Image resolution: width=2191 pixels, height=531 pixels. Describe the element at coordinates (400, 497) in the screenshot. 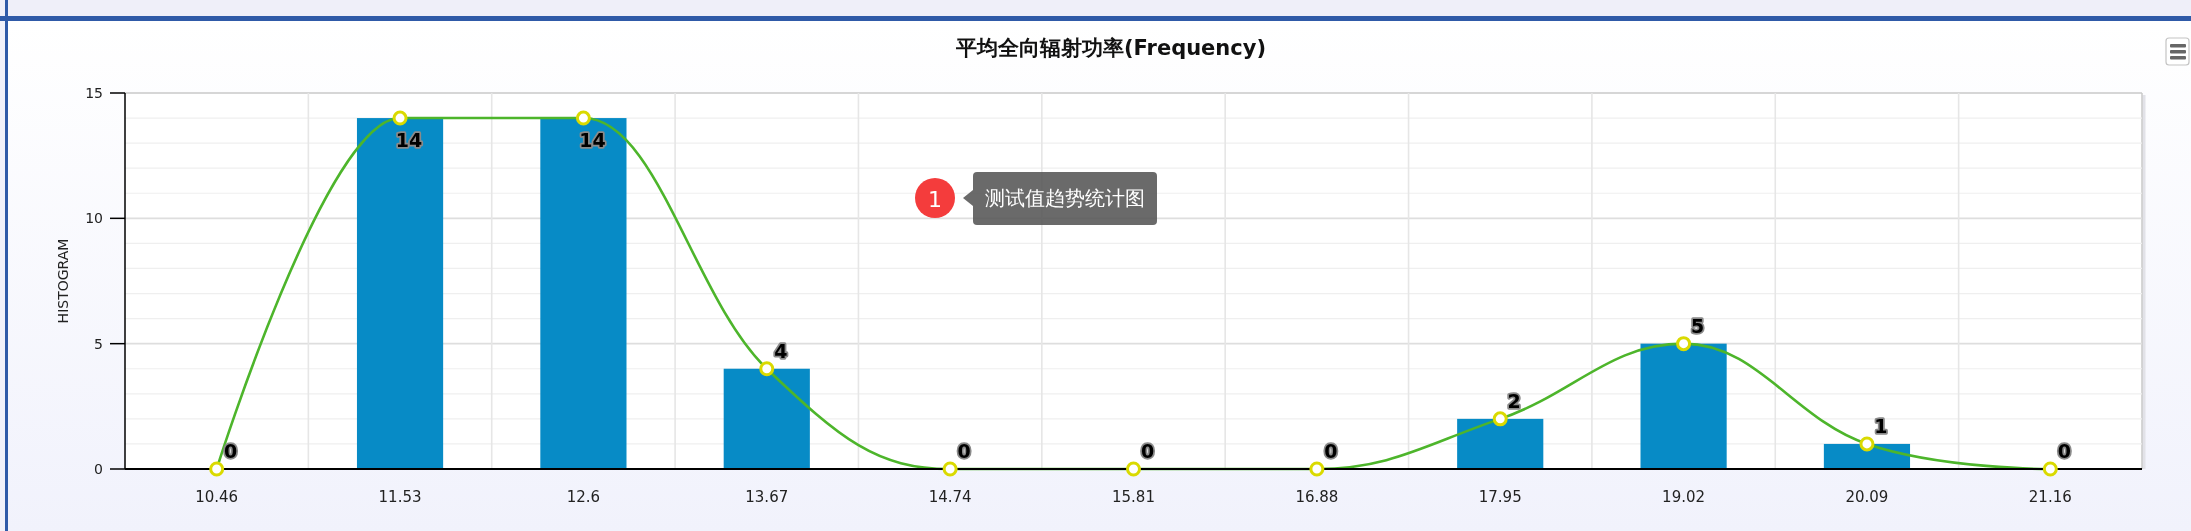

I see `x-tick-label: 11.53` at that location.